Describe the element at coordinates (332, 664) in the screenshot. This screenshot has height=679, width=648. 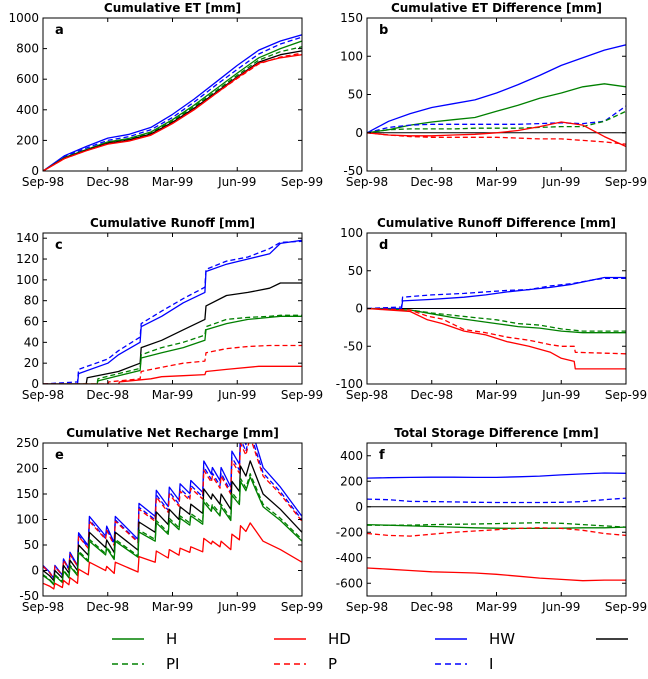
I see `legend-label-p: P` at that location.